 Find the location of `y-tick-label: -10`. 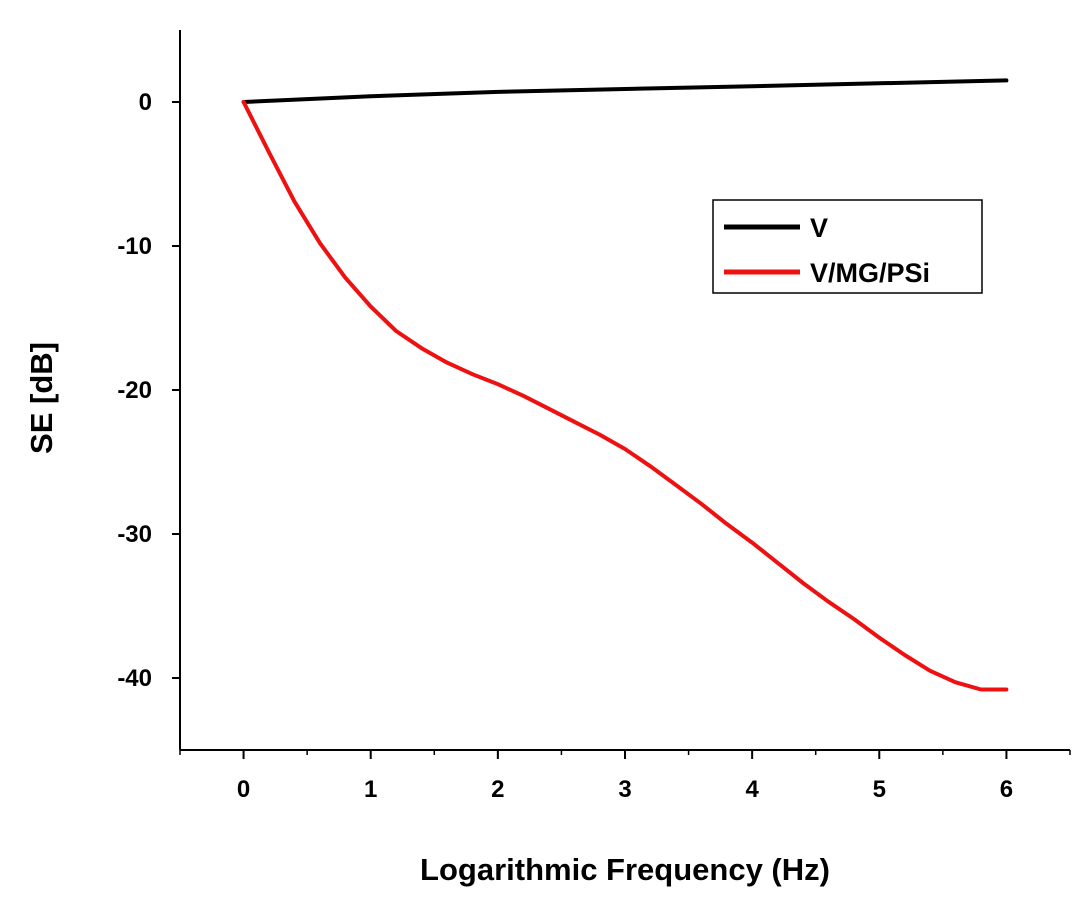

y-tick-label: -10 is located at coordinates (134, 246).